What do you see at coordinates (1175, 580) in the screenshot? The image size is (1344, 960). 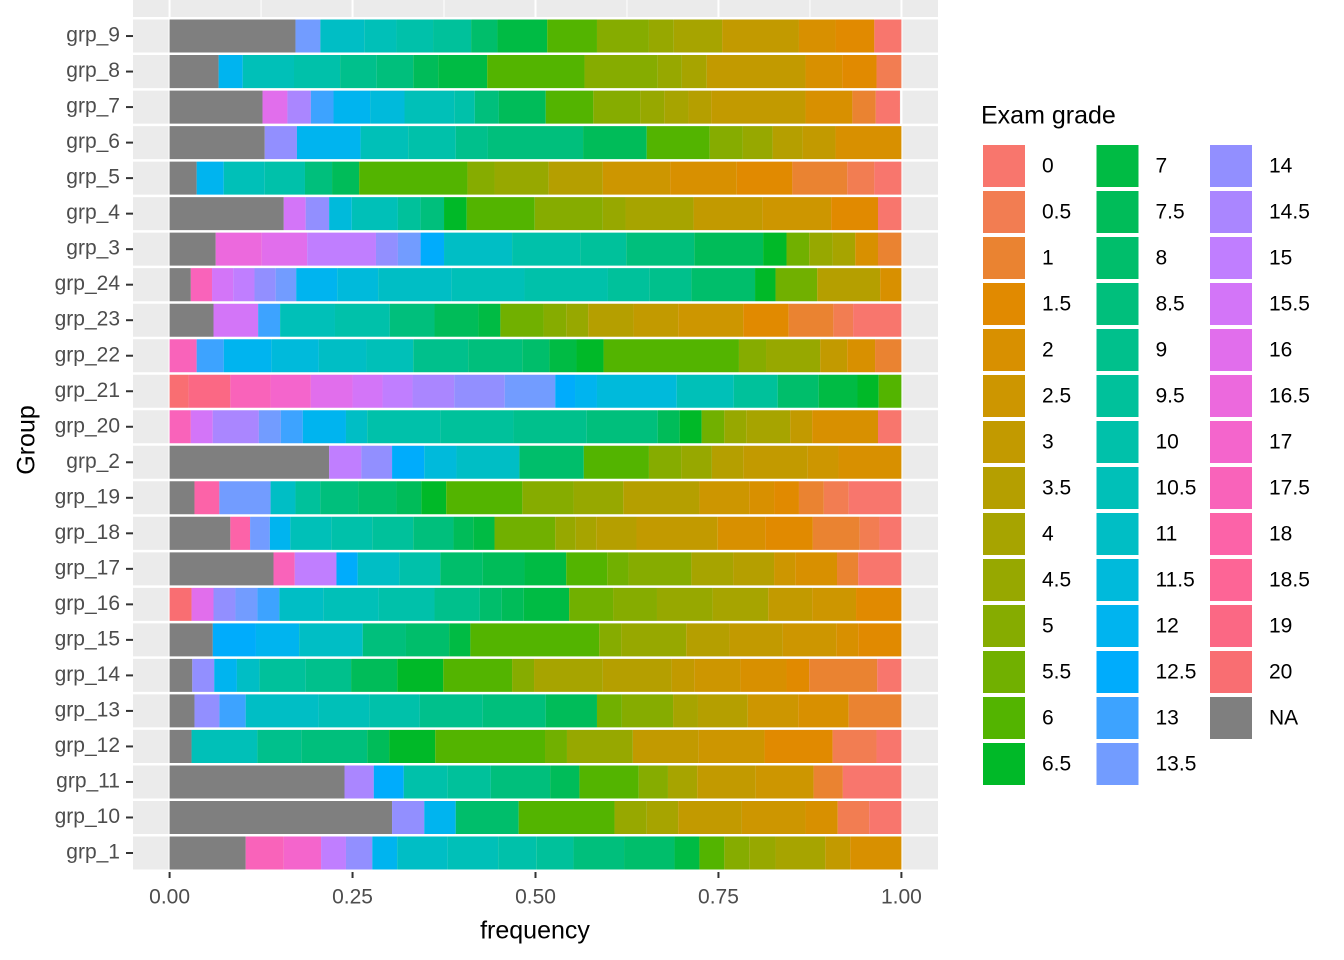 I see `legend-label: 11.5` at bounding box center [1175, 580].